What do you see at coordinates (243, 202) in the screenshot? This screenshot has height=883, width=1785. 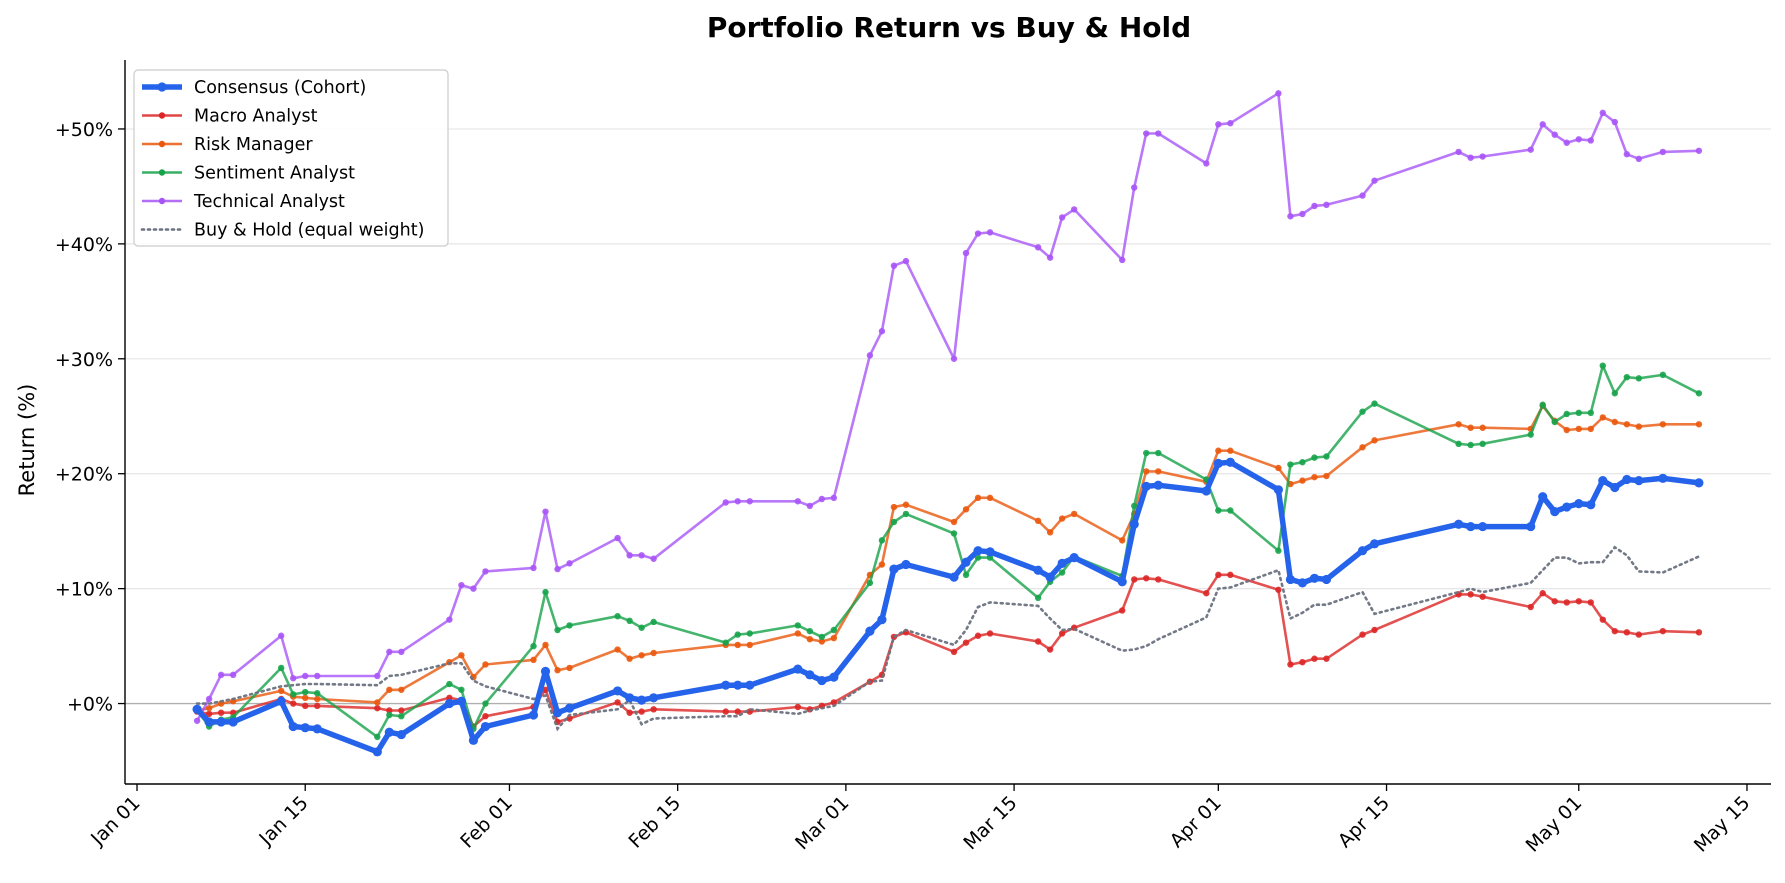 I see `legend-item: Technical Analyst` at bounding box center [243, 202].